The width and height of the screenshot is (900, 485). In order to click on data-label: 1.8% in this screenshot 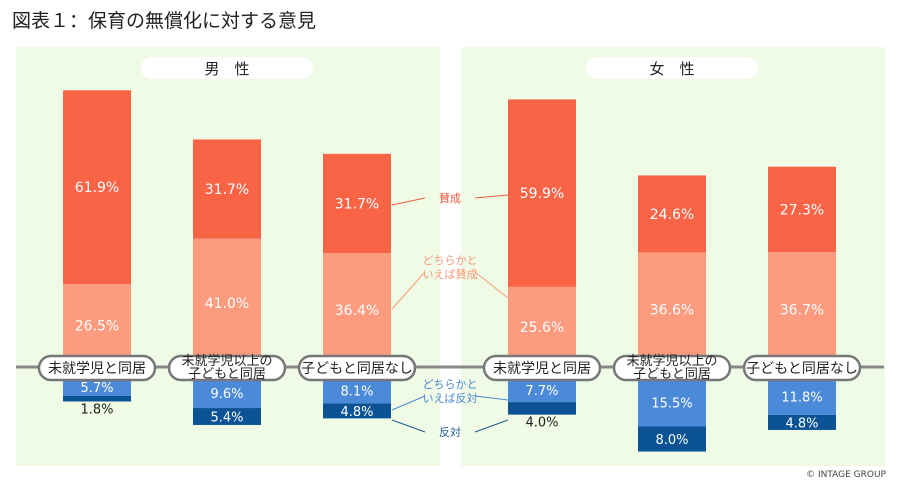, I will do `click(96, 409)`.